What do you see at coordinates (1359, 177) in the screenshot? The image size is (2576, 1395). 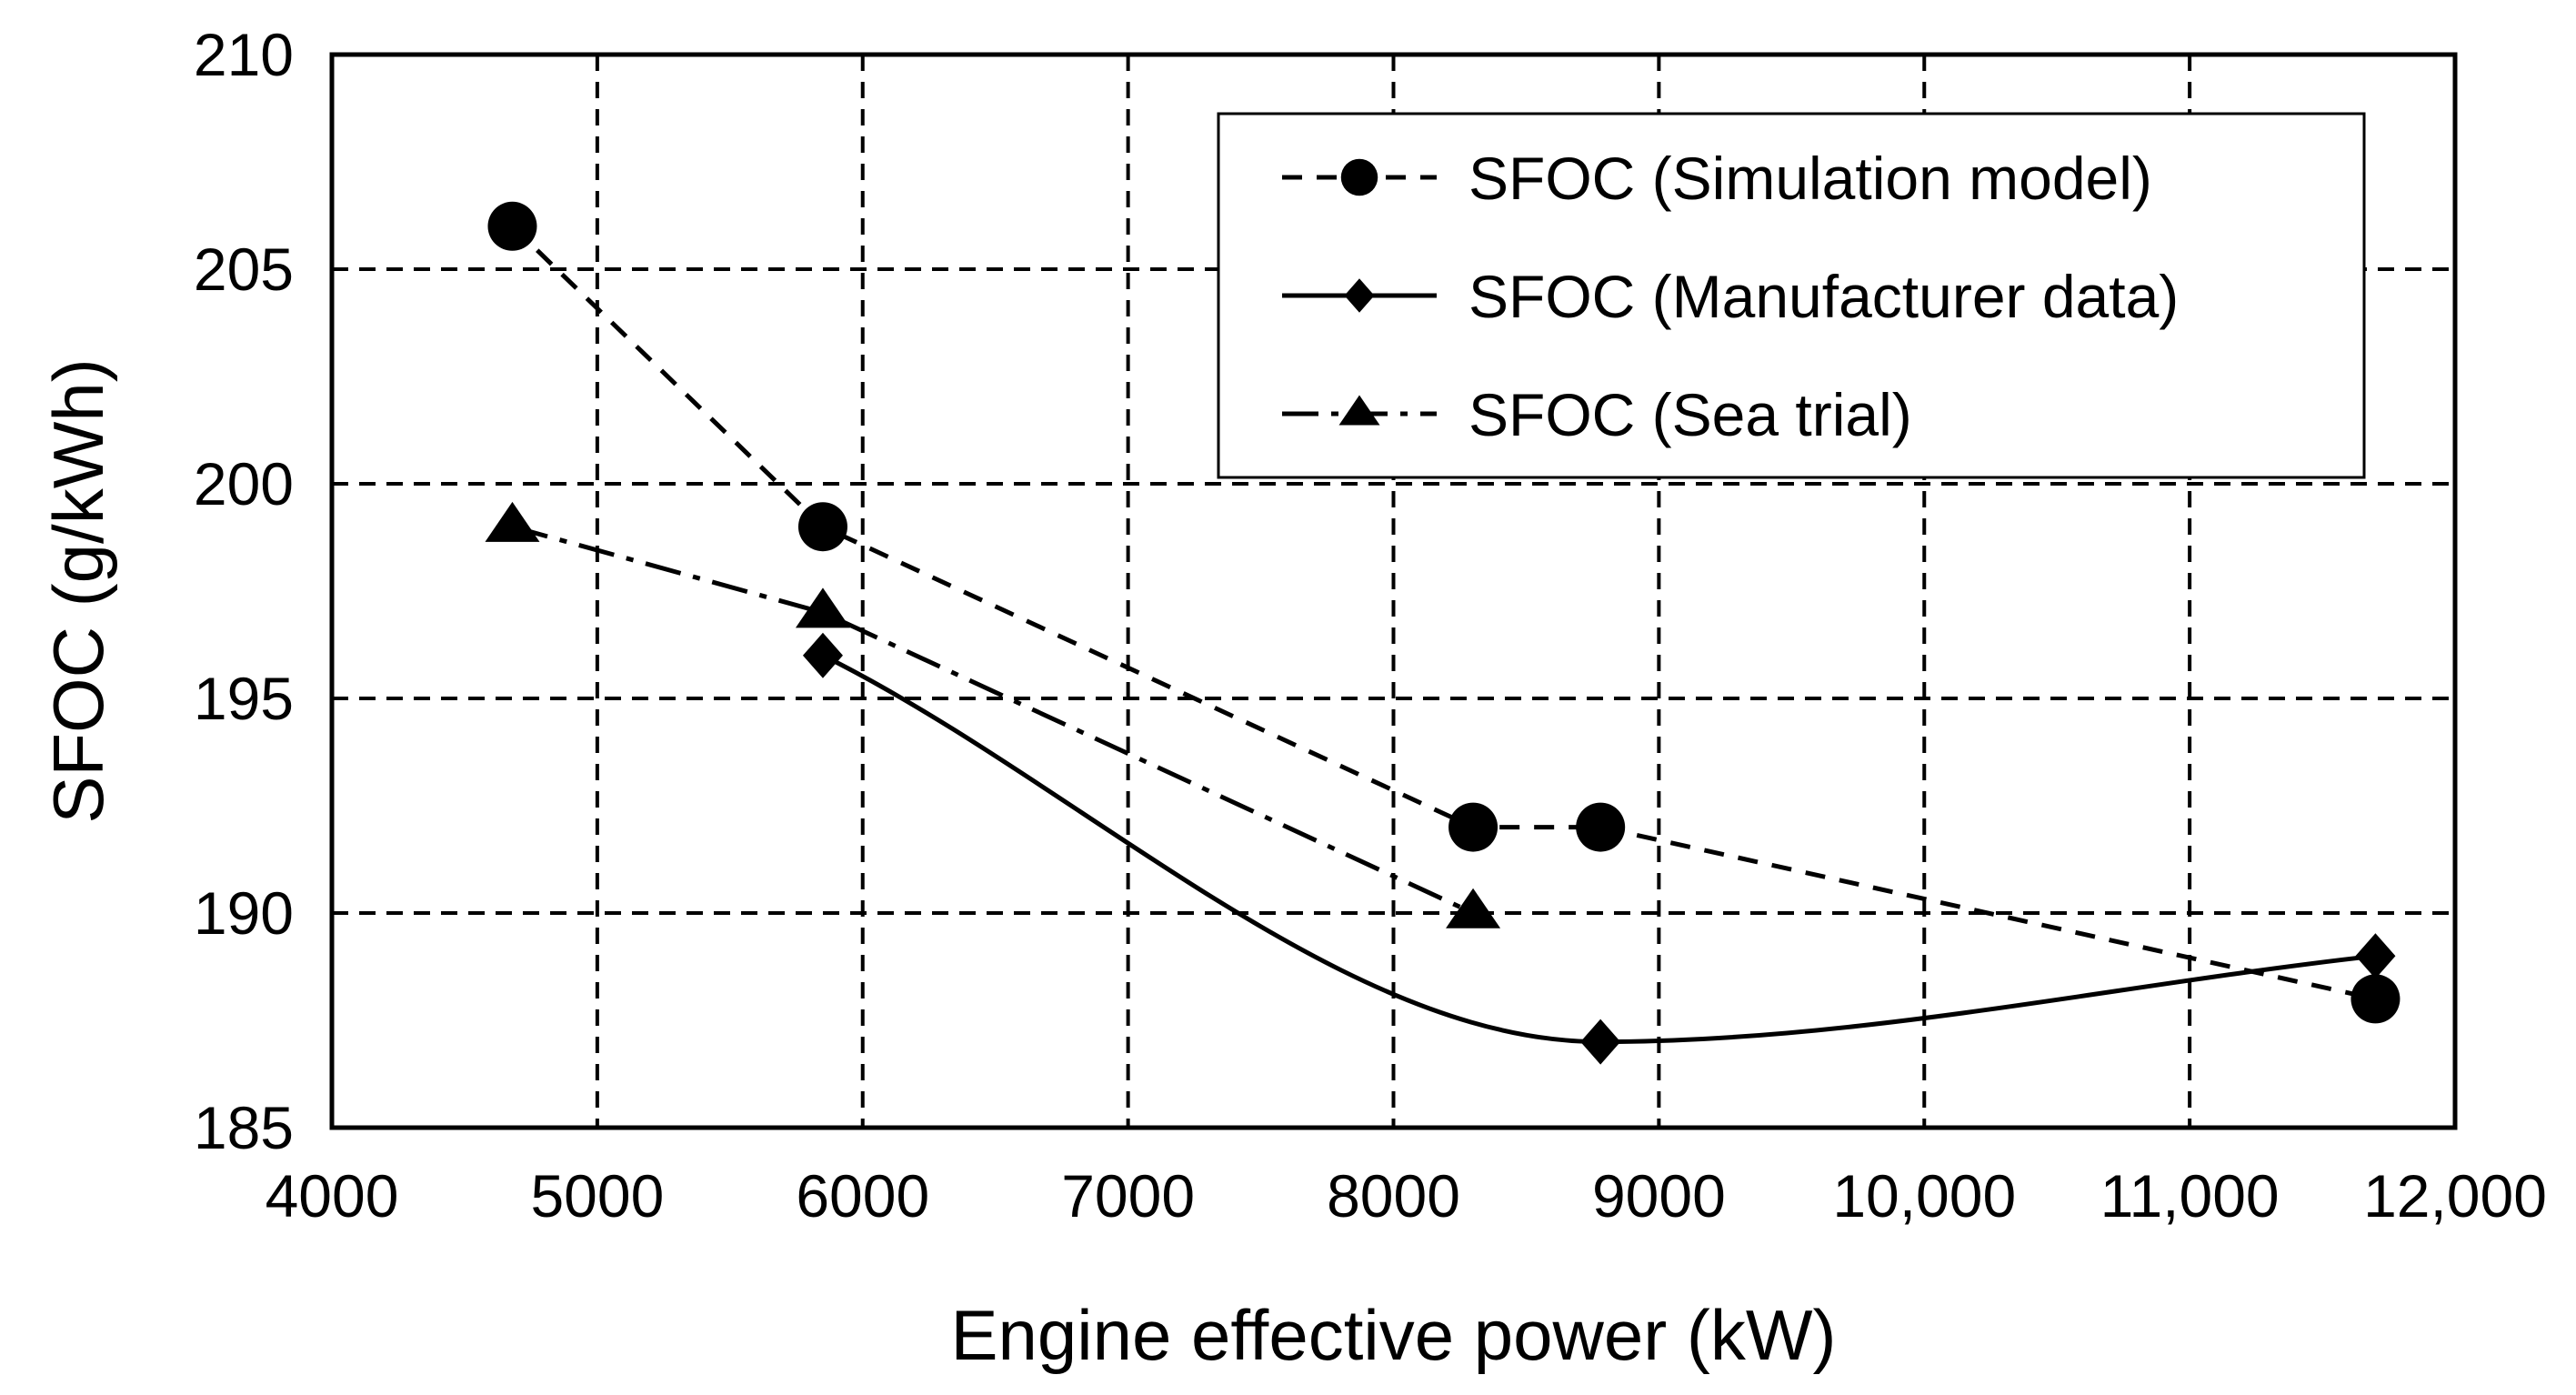 I see `legend-marker-circle` at bounding box center [1359, 177].